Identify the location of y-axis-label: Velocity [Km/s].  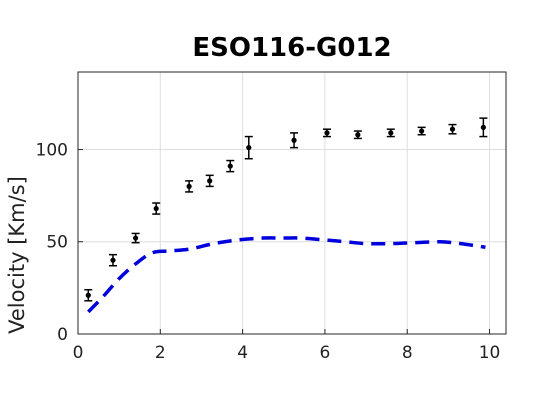
(17, 255).